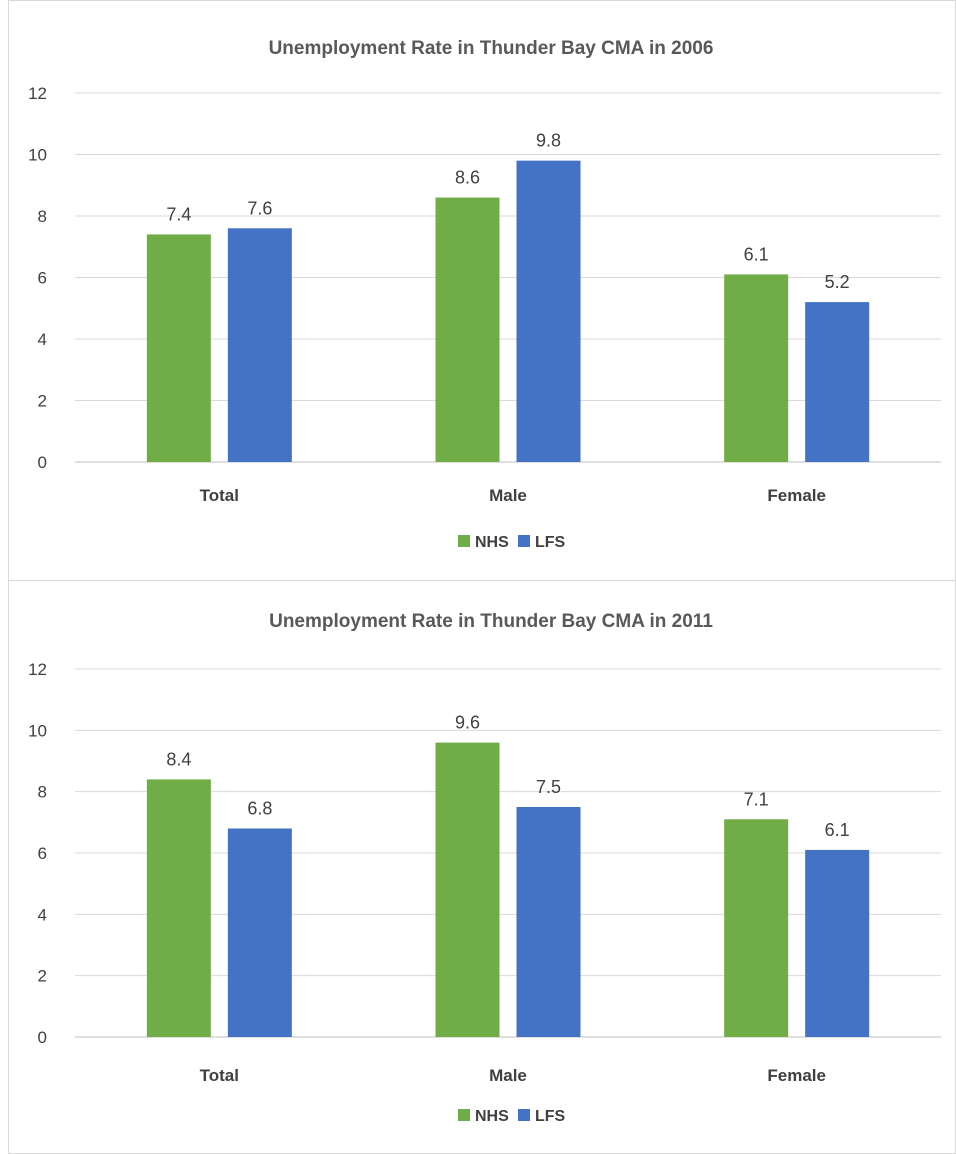 This screenshot has width=956, height=1154. What do you see at coordinates (178, 214) in the screenshot?
I see `data-label: 7.4` at bounding box center [178, 214].